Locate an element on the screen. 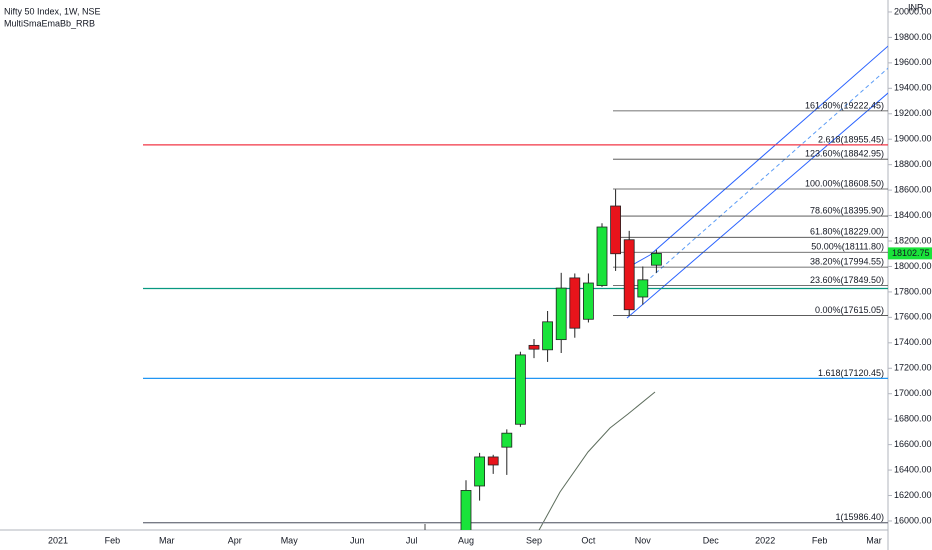  level-label: 1.618(17120.45) is located at coordinates (851, 373).